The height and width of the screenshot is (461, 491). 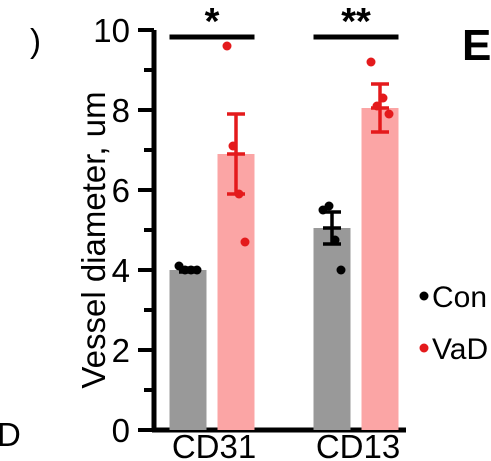 I want to click on legend-con-marker, so click(x=424, y=296).